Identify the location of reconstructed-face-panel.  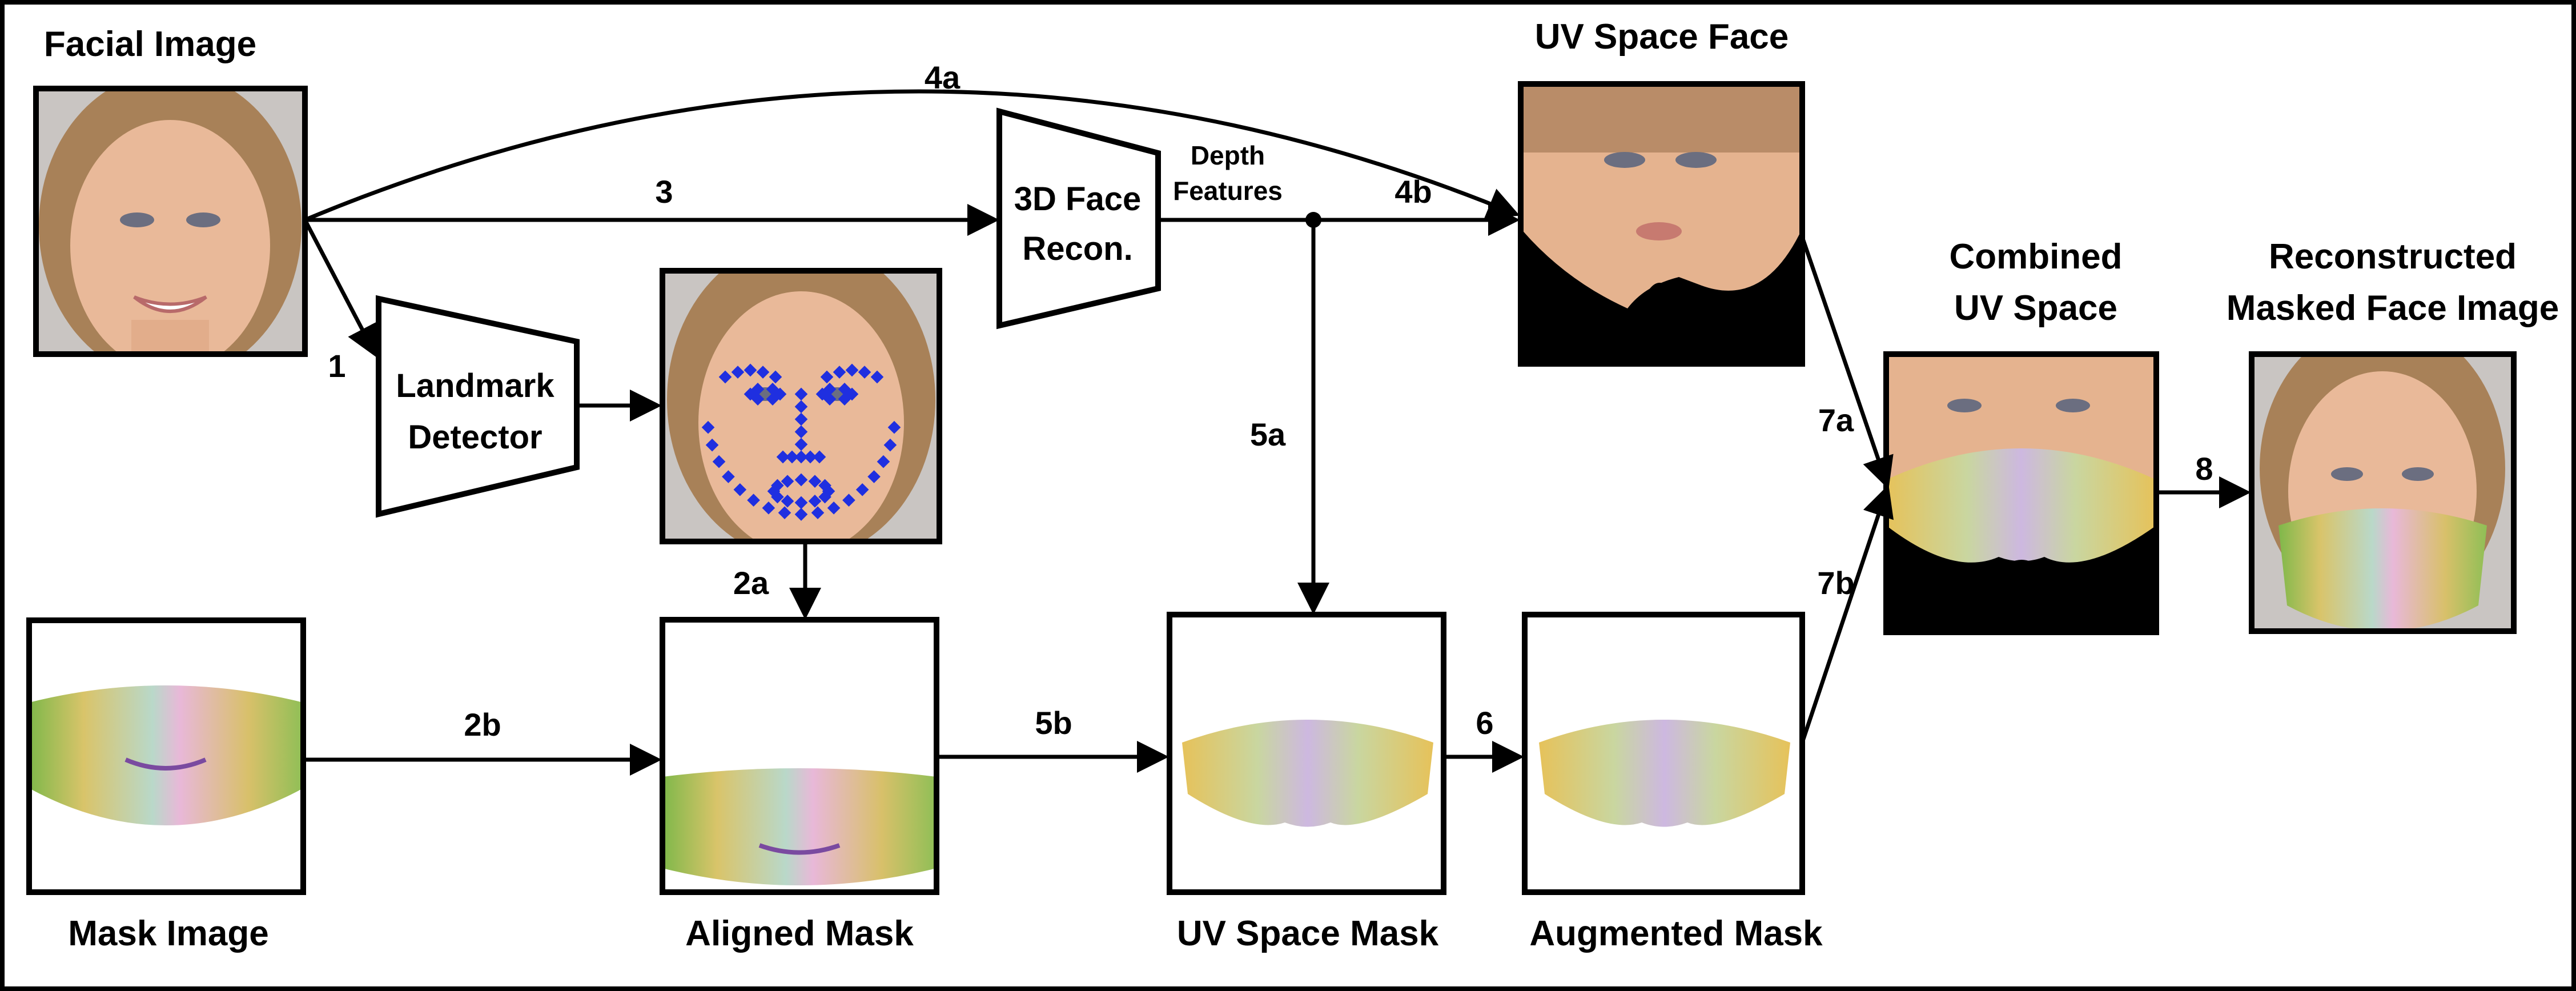
(2383, 475).